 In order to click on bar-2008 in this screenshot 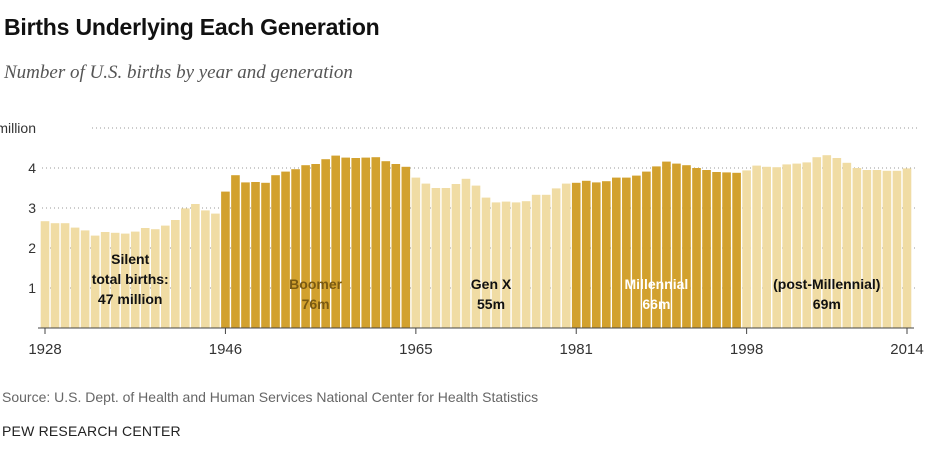, I will do `click(847, 245)`.